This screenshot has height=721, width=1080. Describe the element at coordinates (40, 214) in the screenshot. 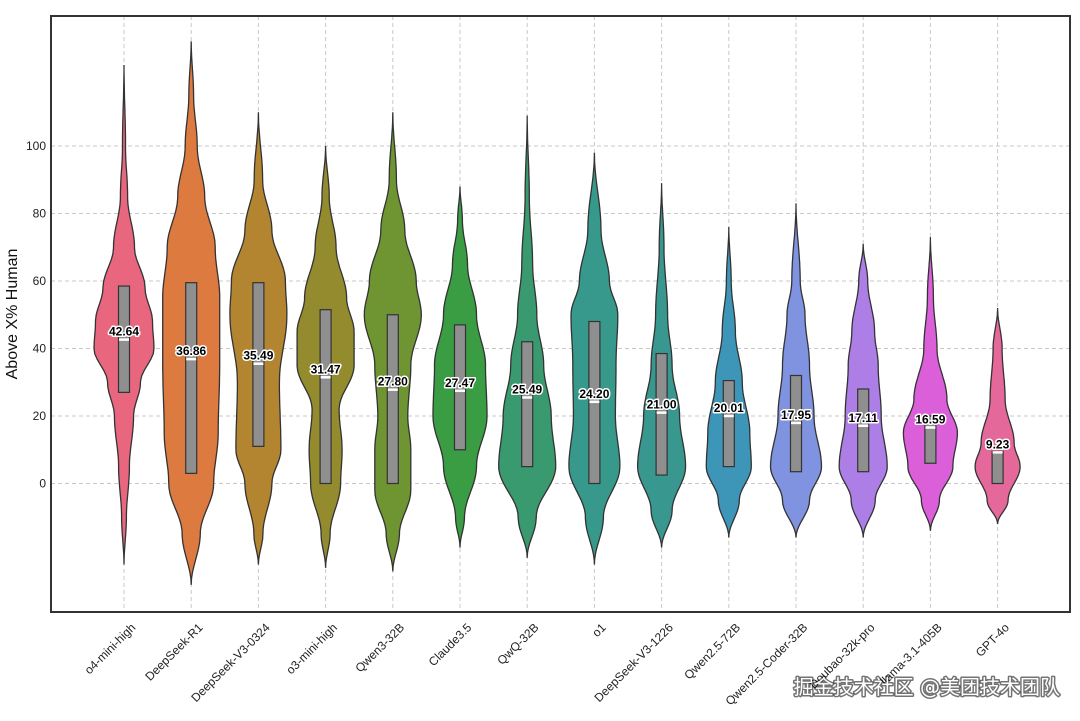

I see `y-tick-label: 80` at that location.